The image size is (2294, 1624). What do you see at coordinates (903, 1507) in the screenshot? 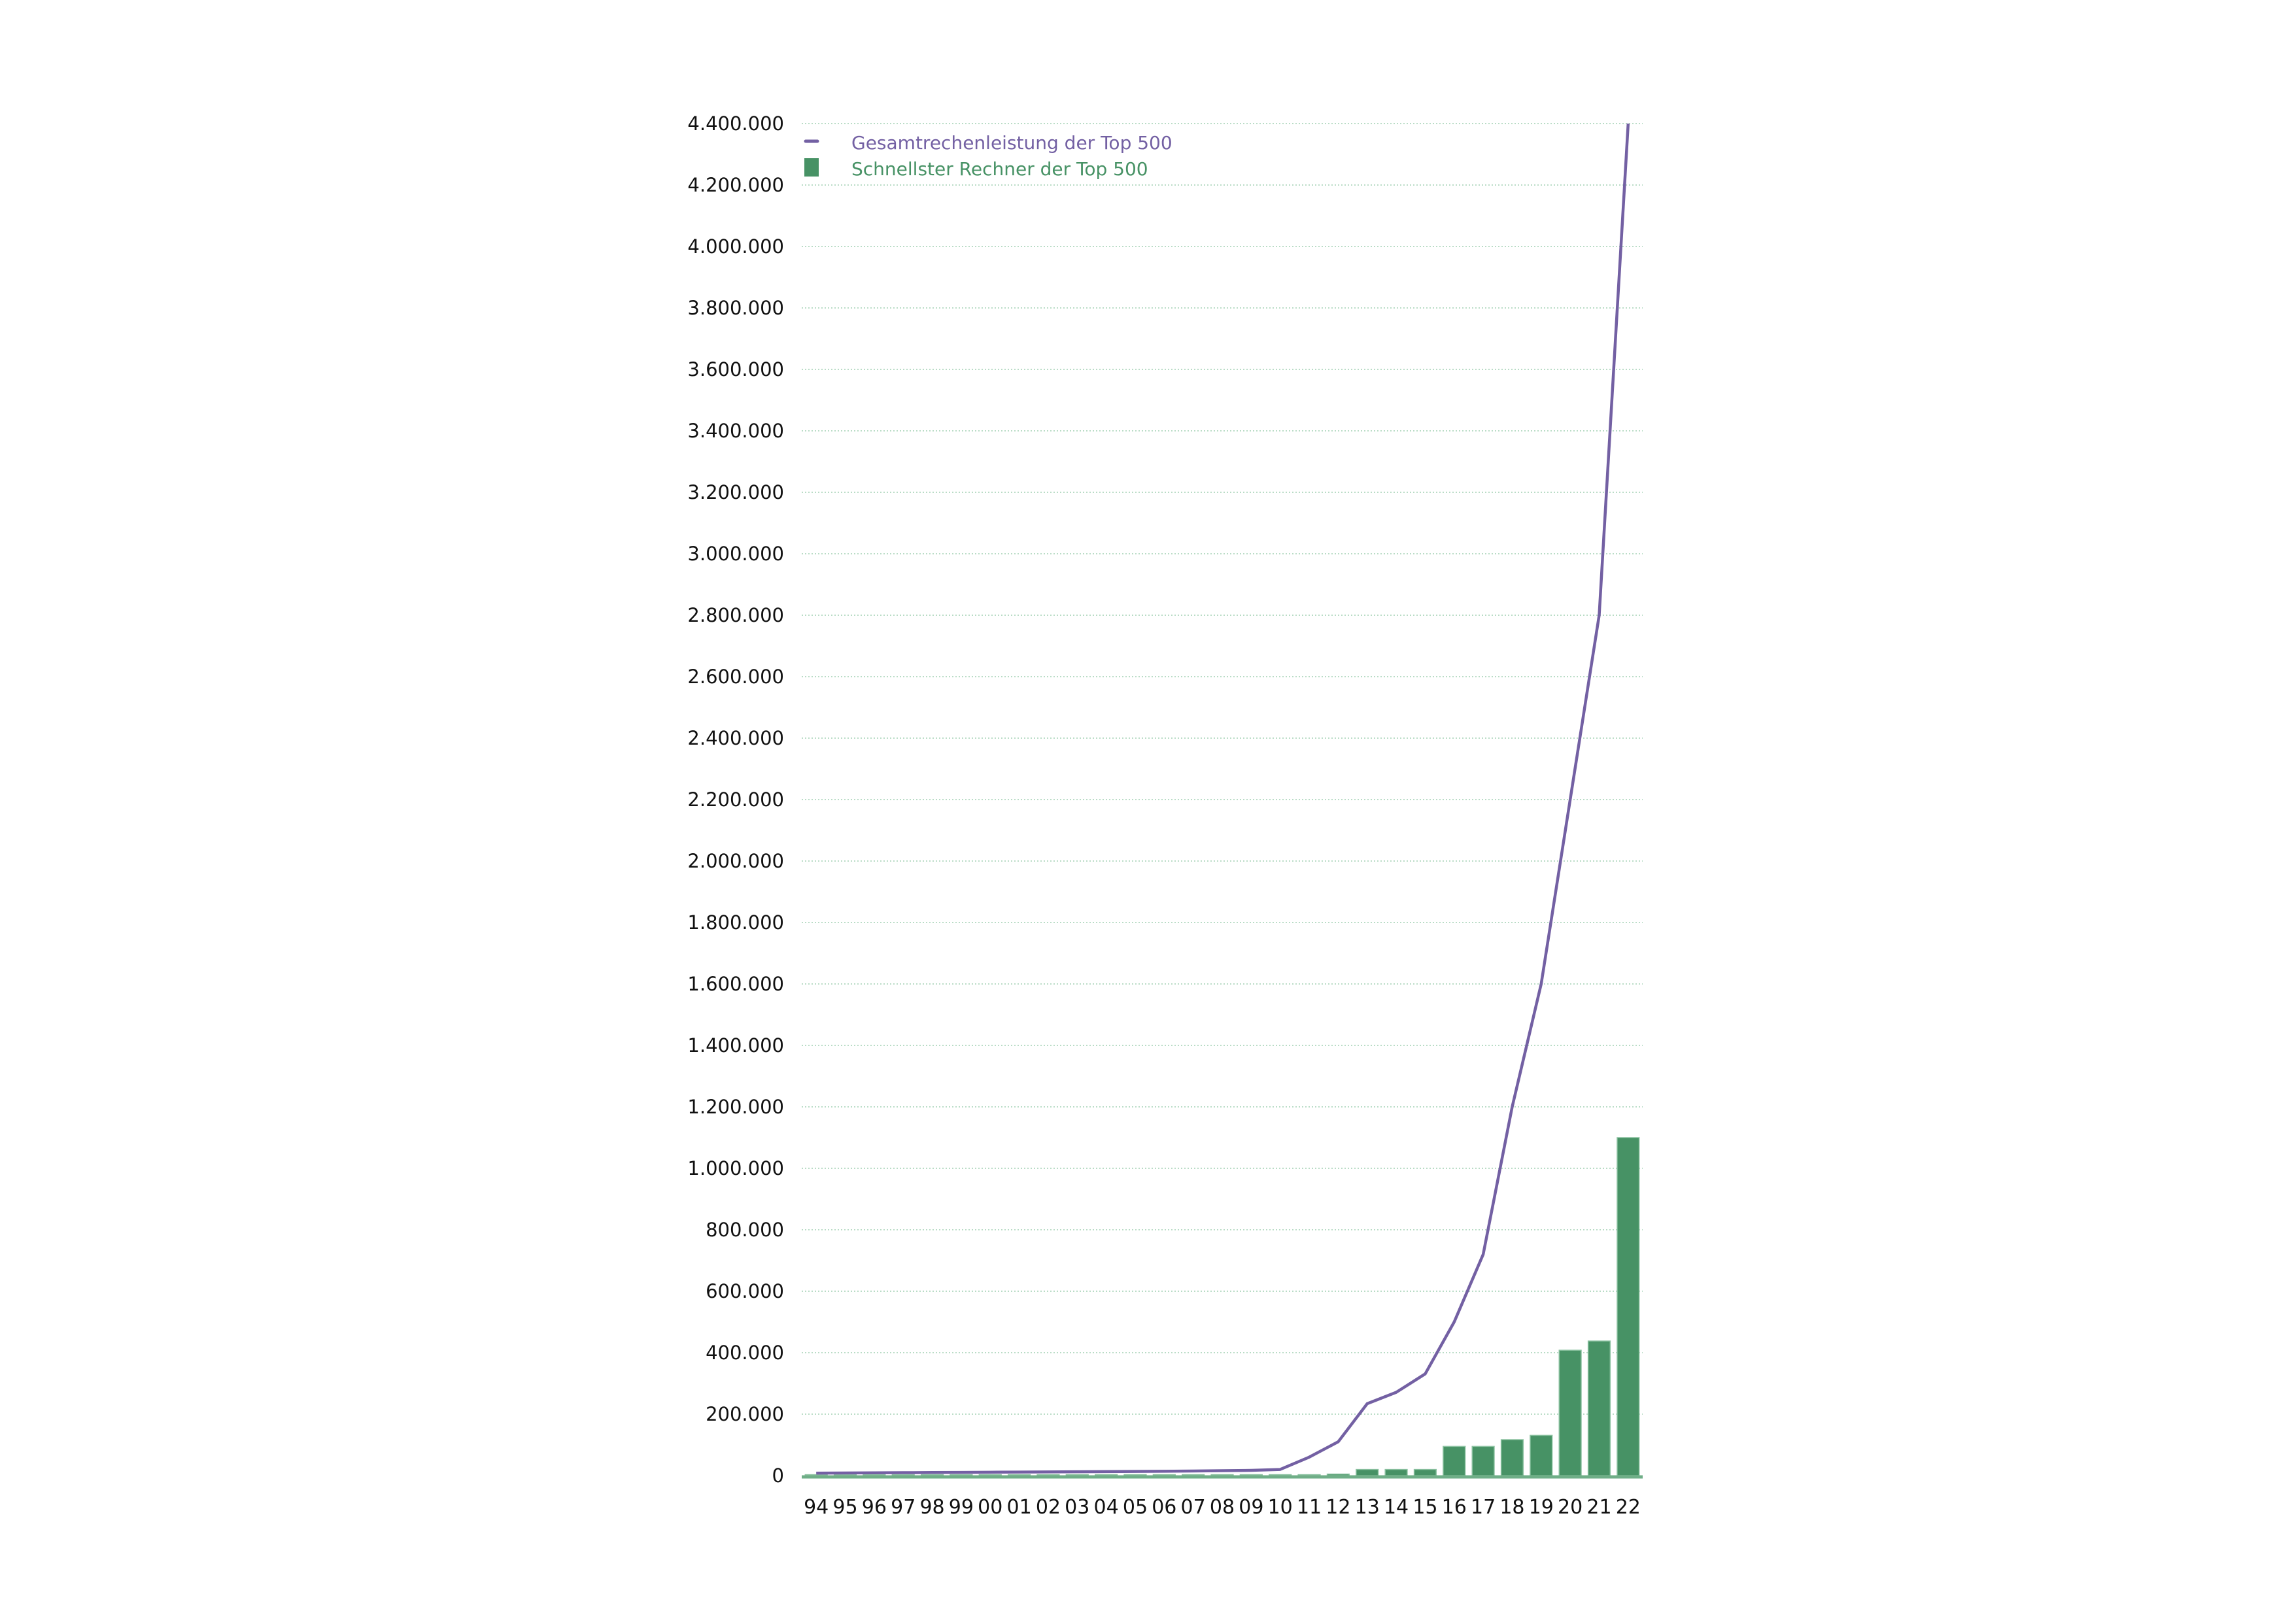
I see `x-tick-label: 97` at bounding box center [903, 1507].